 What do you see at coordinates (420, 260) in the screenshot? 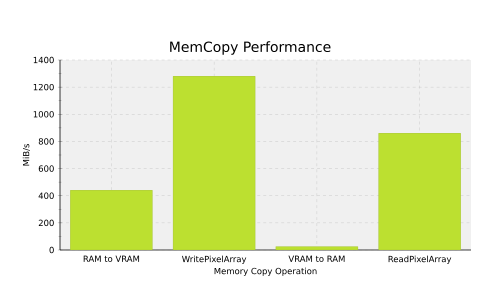
I see `x-tick-label: ReadPixelArray` at bounding box center [420, 260].